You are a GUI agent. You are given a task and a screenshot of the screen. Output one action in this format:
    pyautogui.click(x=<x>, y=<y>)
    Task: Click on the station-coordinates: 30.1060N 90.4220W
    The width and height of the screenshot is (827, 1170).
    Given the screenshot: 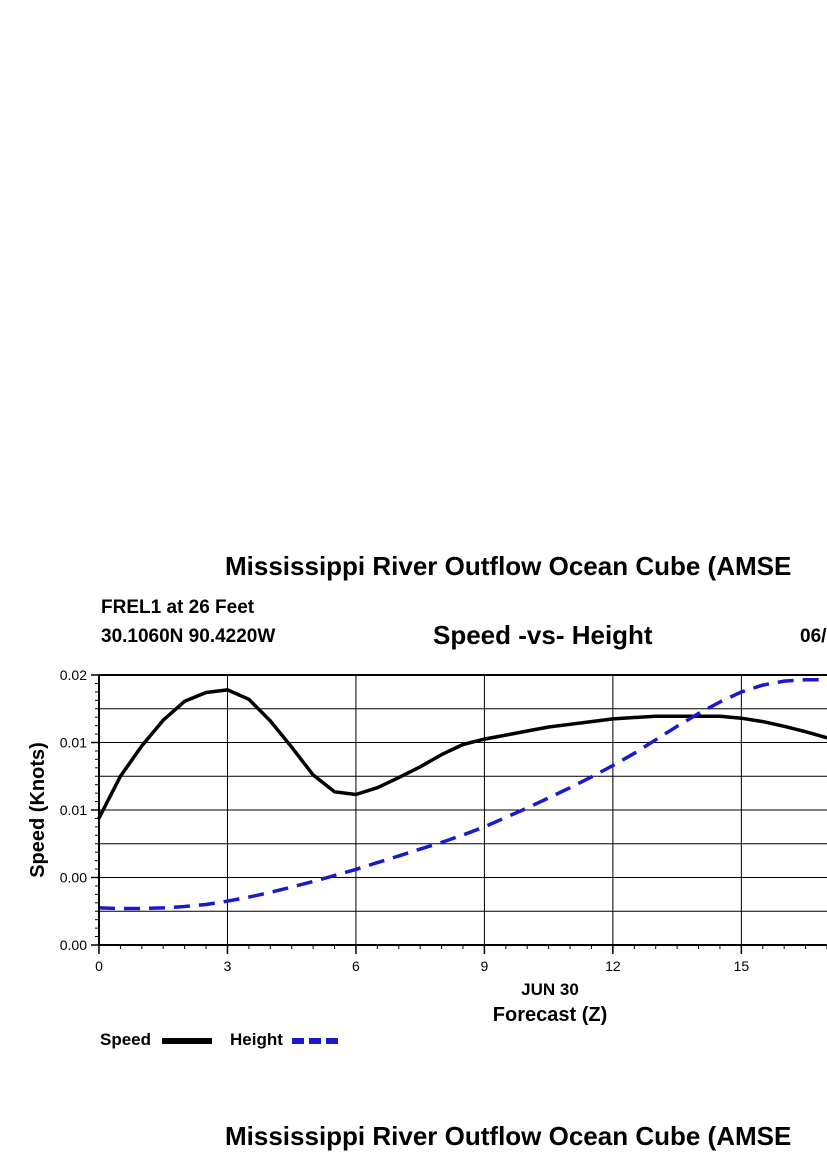 What is the action you would take?
    pyautogui.click(x=188, y=636)
    